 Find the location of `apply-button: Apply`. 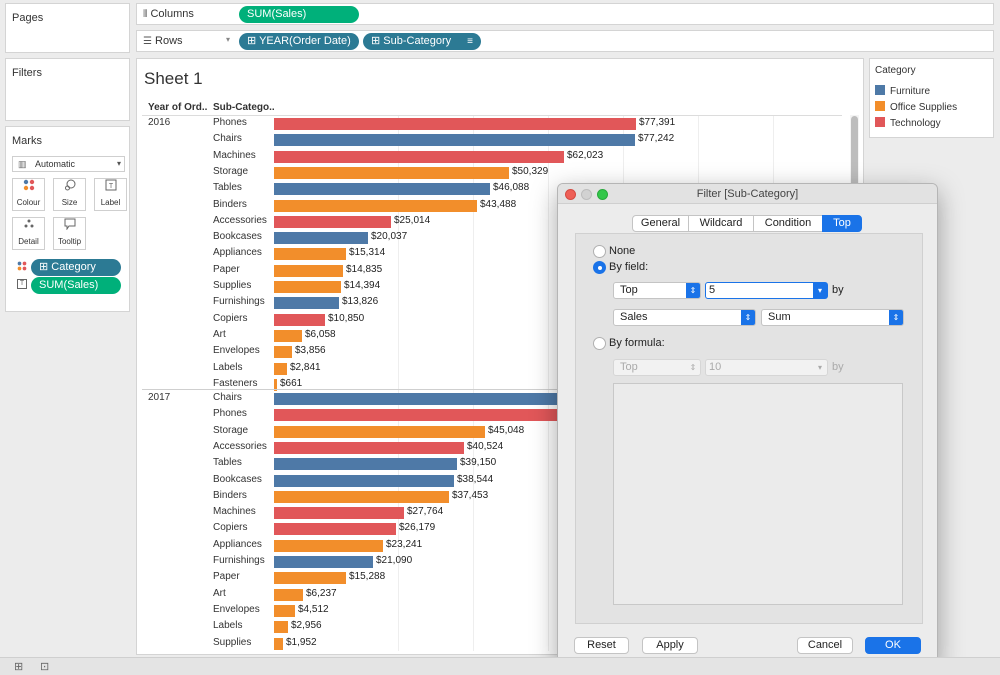

apply-button: Apply is located at coordinates (670, 645).